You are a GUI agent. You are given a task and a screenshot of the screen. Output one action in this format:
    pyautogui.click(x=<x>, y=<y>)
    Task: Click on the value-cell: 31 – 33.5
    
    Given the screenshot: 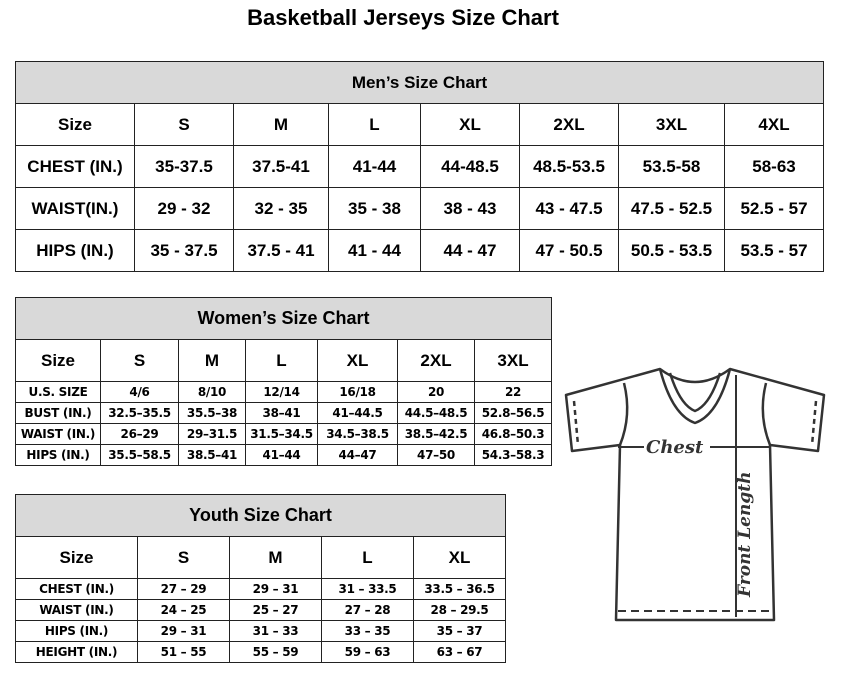 What is the action you would take?
    pyautogui.click(x=367, y=589)
    